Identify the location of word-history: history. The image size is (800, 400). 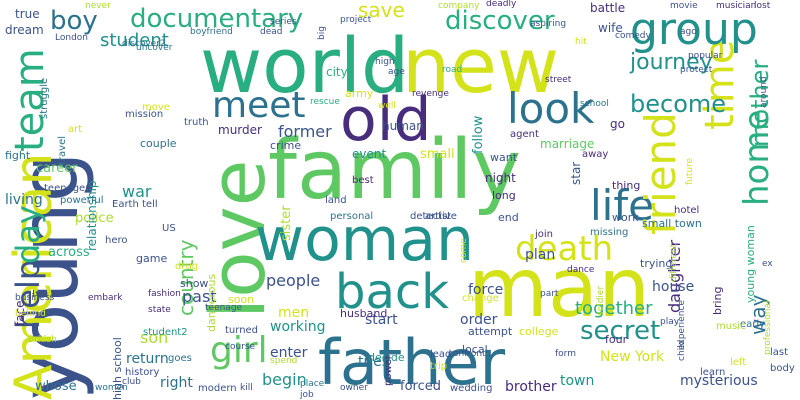
(142, 372).